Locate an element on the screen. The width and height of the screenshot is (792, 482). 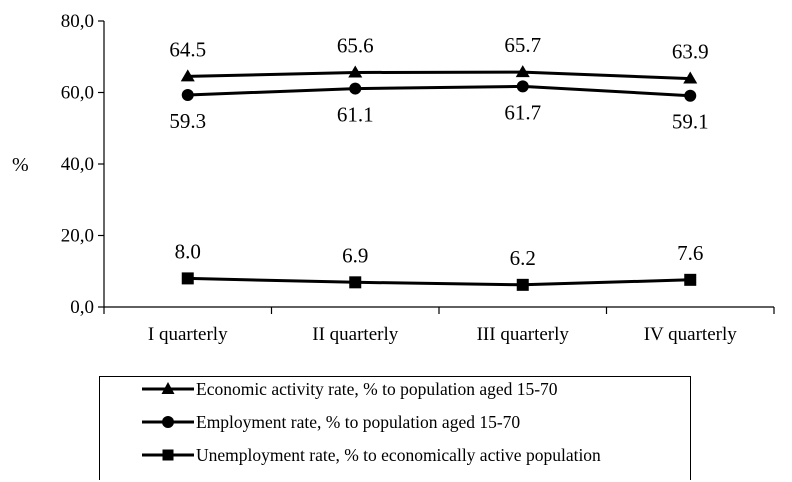
y-tick-label: 20,0 is located at coordinates (77, 236).